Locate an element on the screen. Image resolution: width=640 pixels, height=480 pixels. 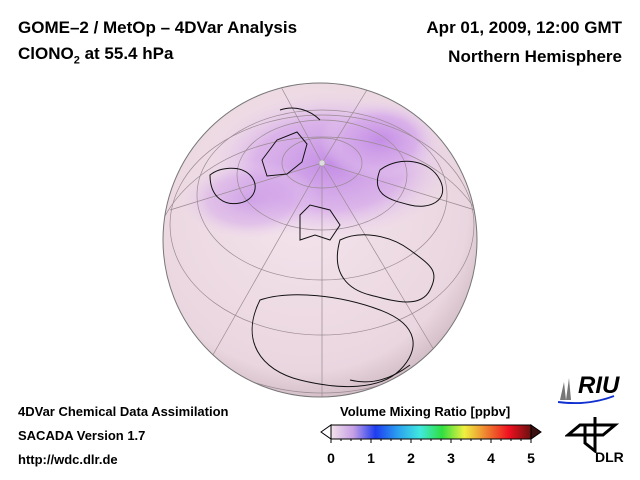
footer-line-1: 4DVar Chemical Data Assimilation is located at coordinates (123, 411).